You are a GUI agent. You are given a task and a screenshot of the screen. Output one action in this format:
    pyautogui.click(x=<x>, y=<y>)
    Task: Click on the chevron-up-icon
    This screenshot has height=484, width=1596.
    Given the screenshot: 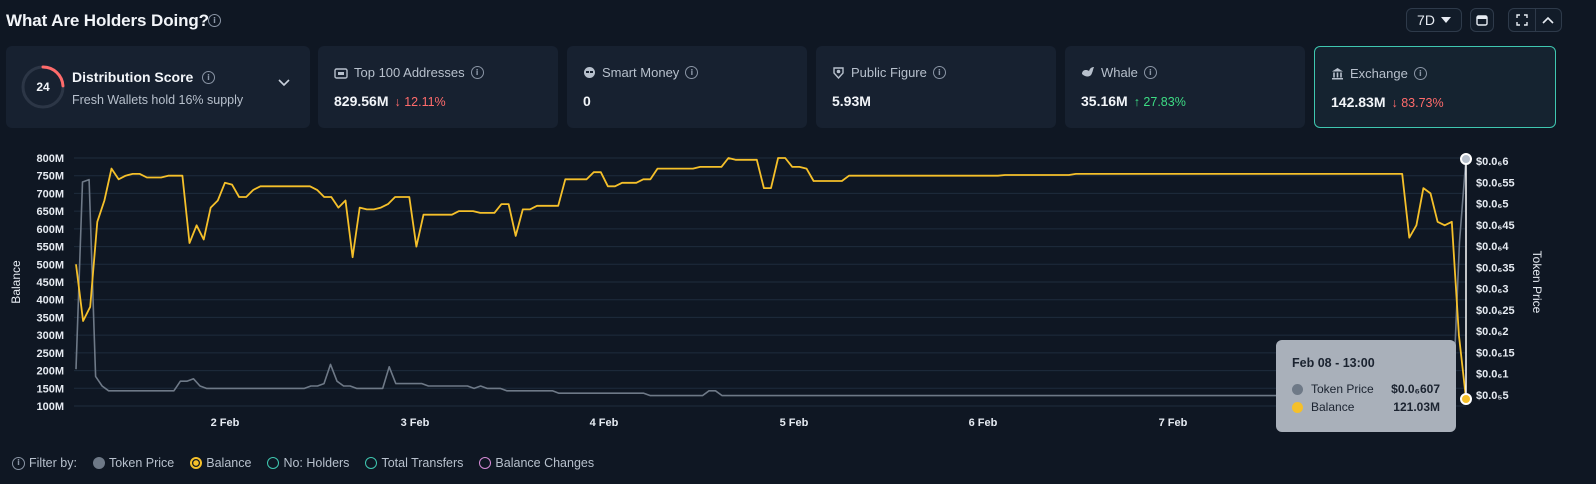 What is the action you would take?
    pyautogui.click(x=1548, y=20)
    